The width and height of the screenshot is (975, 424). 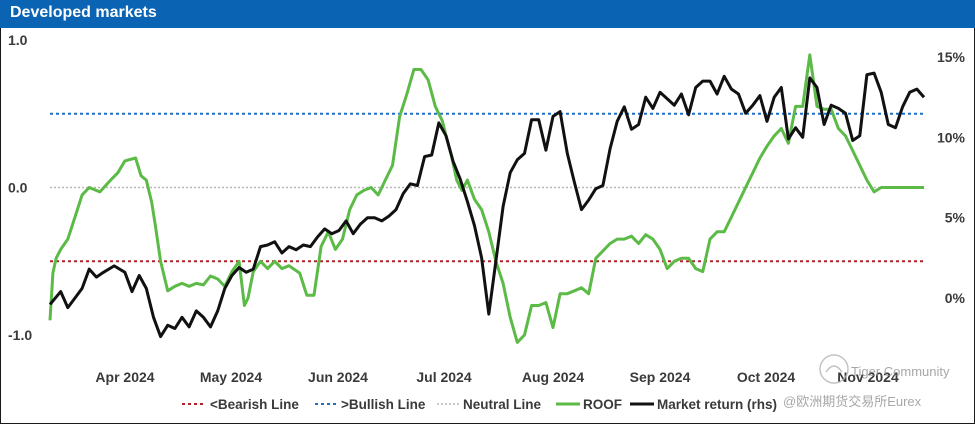 I want to click on right-tick-label: 15%, so click(x=951, y=57).